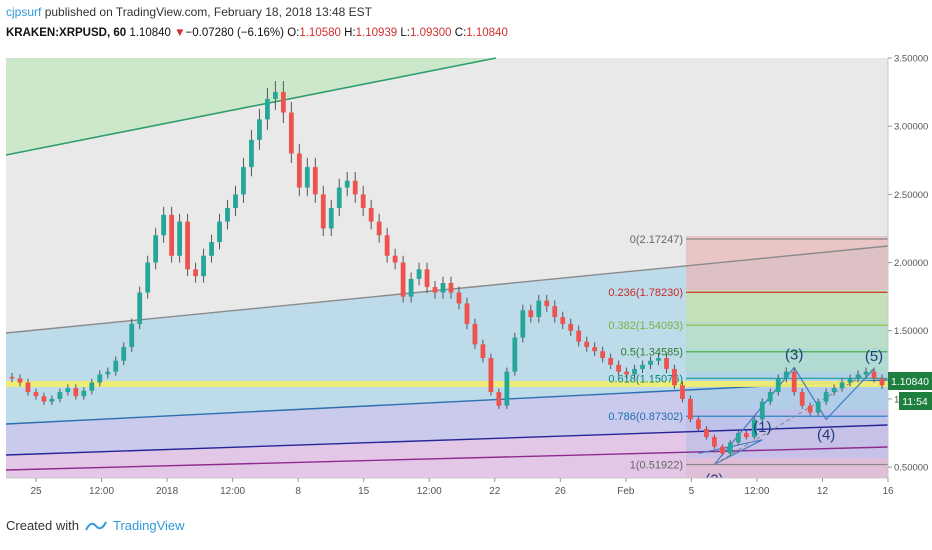  What do you see at coordinates (447, 417) in the screenshot?
I see `lower-channel-fill` at bounding box center [447, 417].